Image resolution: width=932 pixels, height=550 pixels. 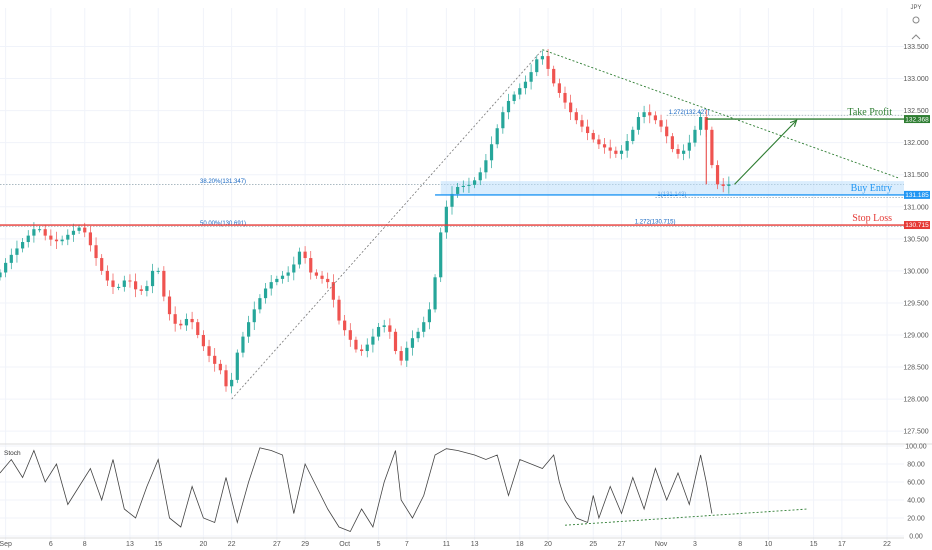 I want to click on time-tick-label: 5, so click(x=379, y=544).